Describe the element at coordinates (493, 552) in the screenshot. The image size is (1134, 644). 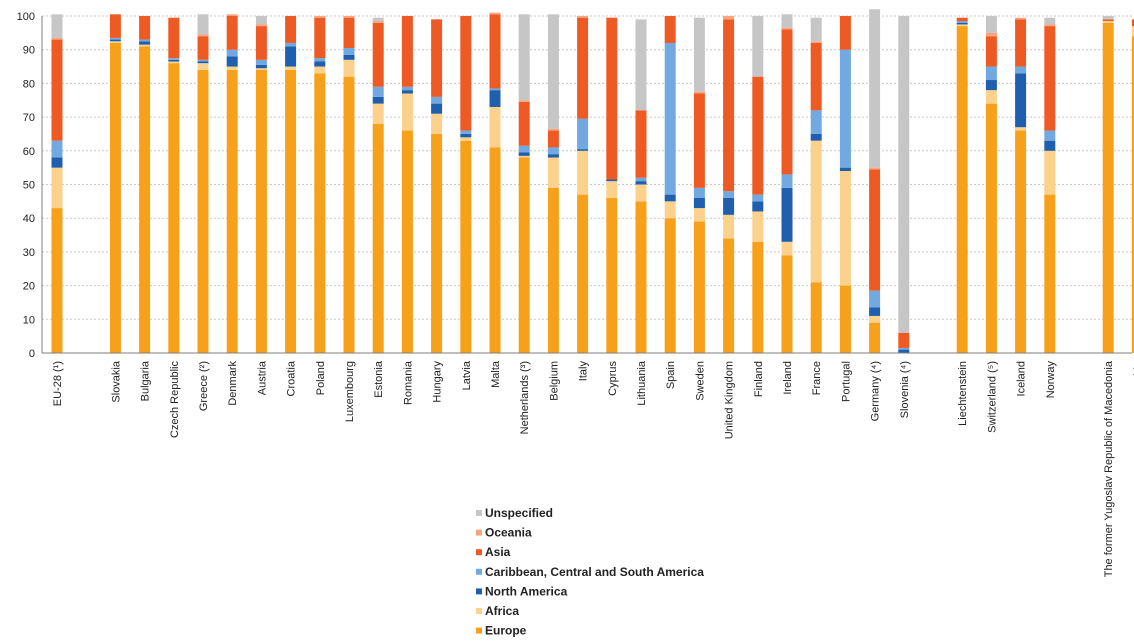
I see `legend-item: Asia` at that location.